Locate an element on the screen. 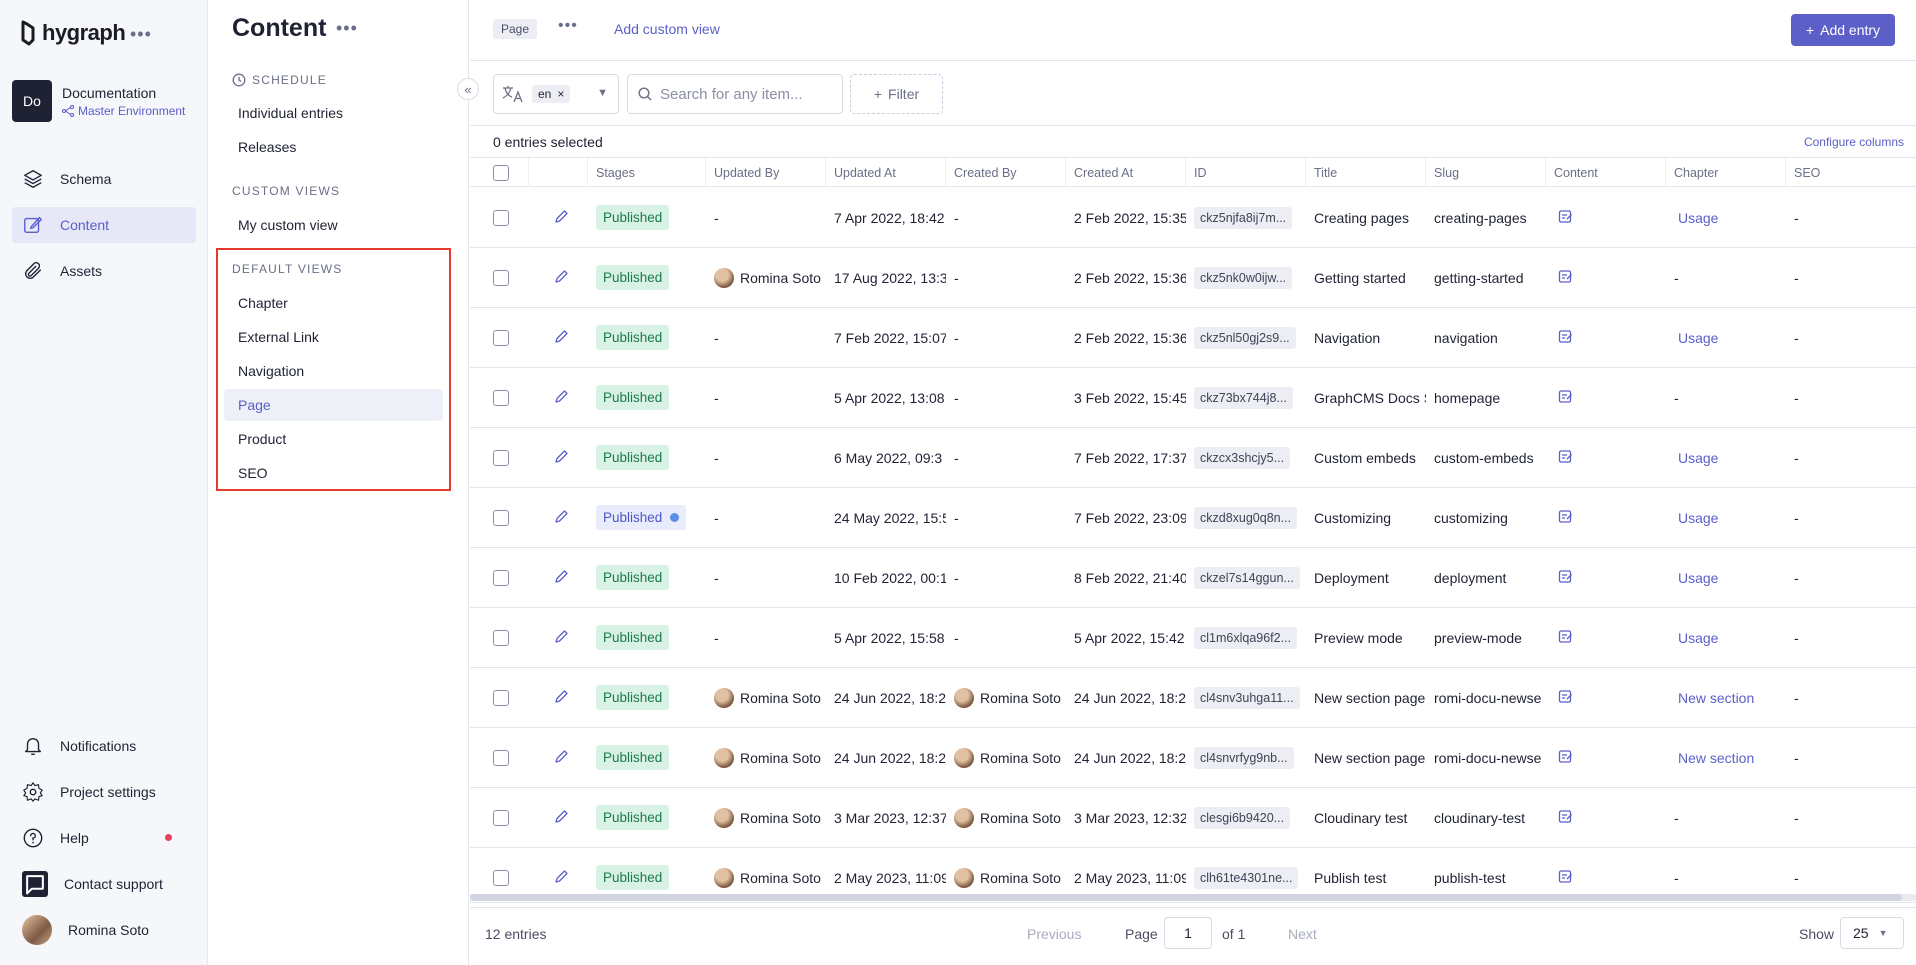  header-id: ID is located at coordinates (1246, 172).